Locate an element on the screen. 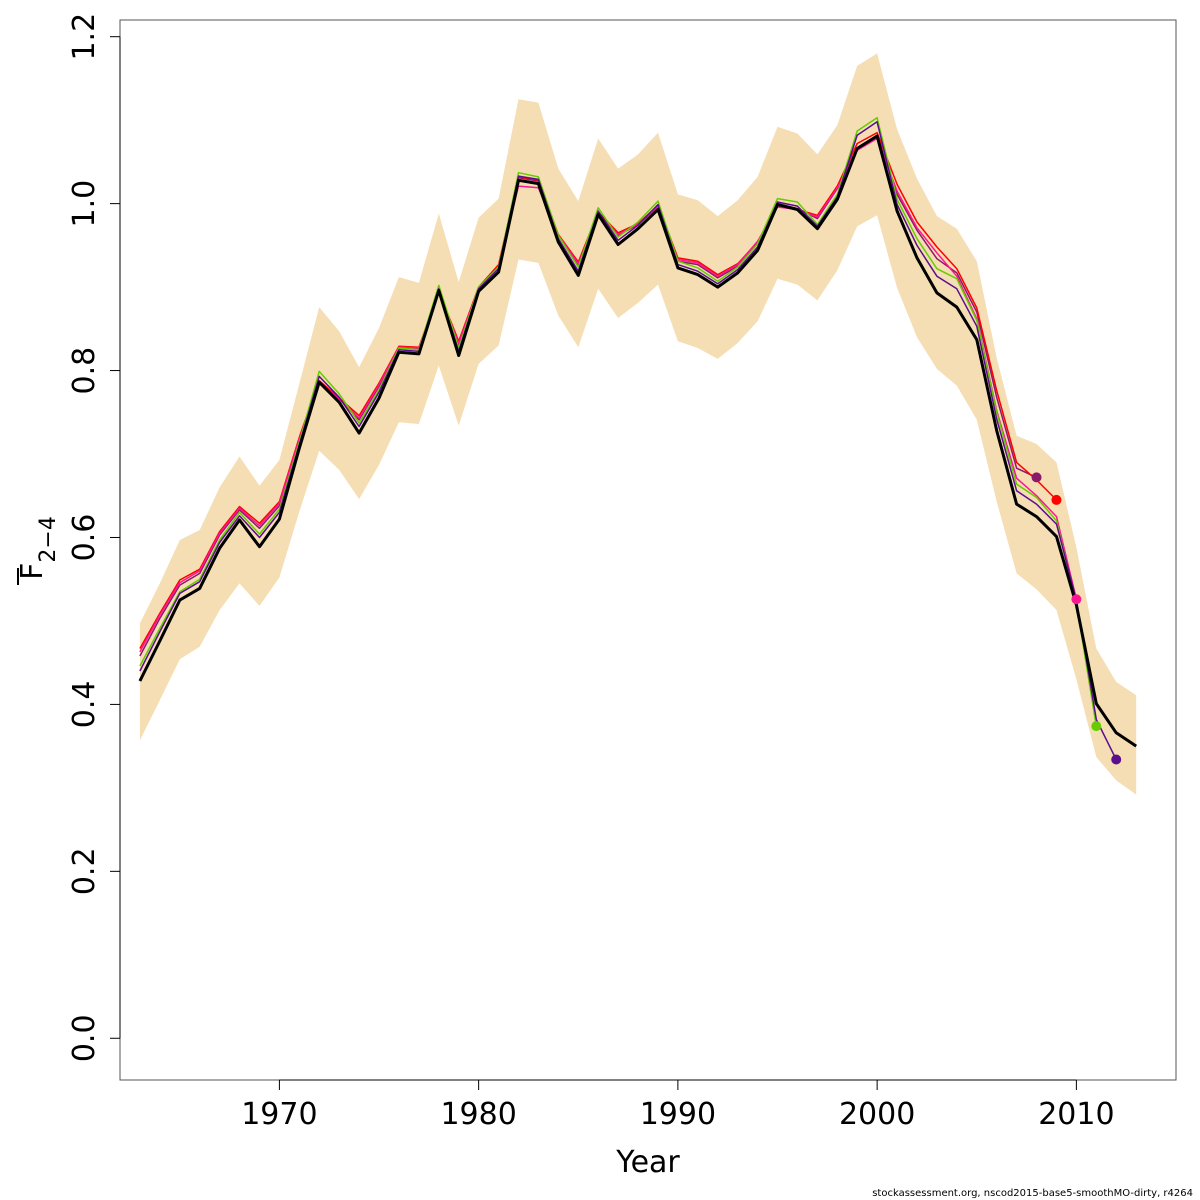 The height and width of the screenshot is (1200, 1200). y-axis-title-main: F is located at coordinates (32, 571).